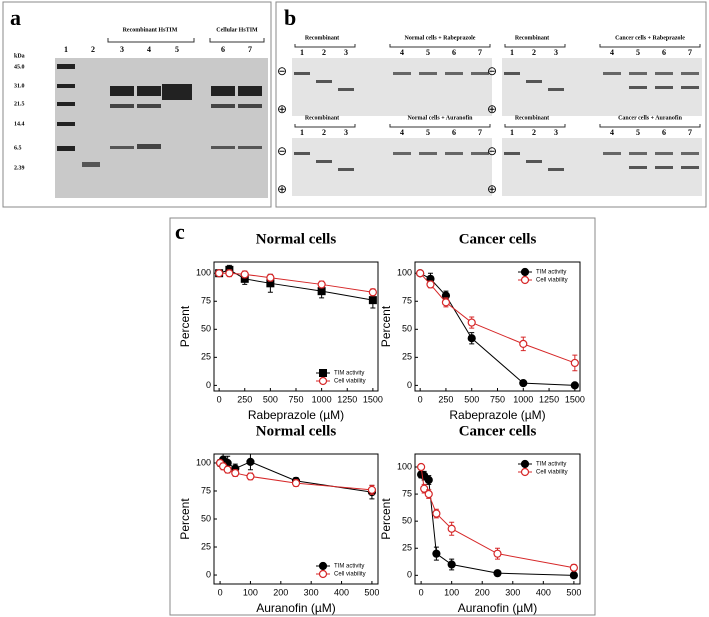 This screenshot has width=709, height=617. I want to click on x-tick-label: 250, so click(445, 399).